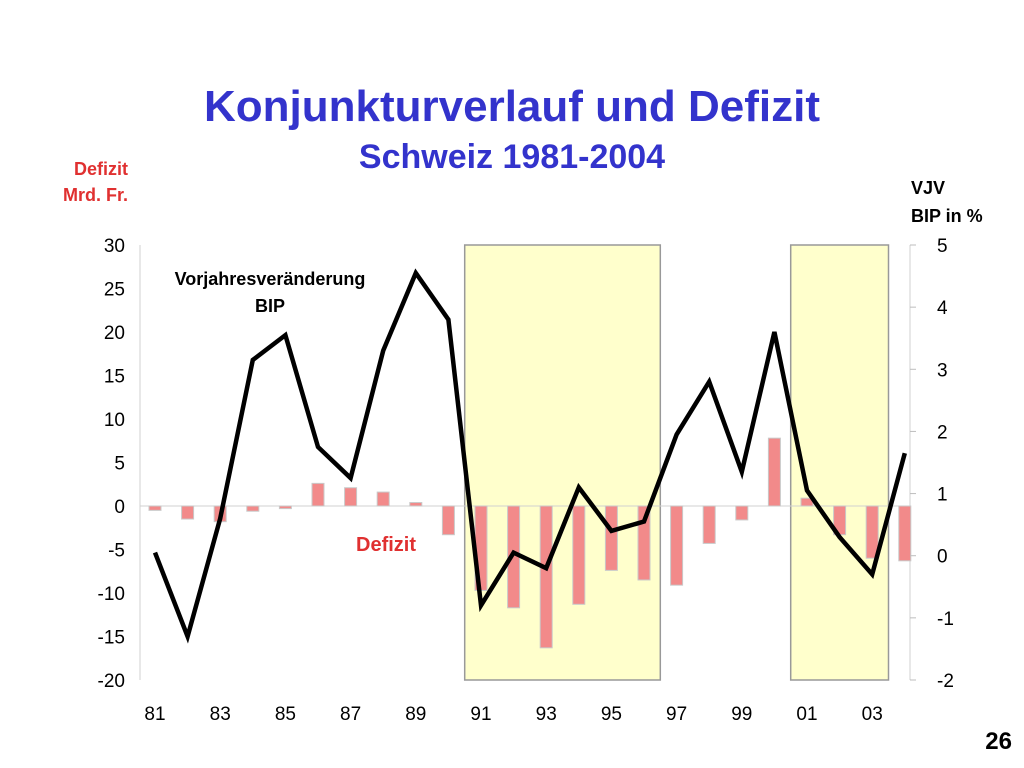 The height and width of the screenshot is (768, 1024). What do you see at coordinates (386, 545) in the screenshot?
I see `bar-series-annotation: Defizit` at bounding box center [386, 545].